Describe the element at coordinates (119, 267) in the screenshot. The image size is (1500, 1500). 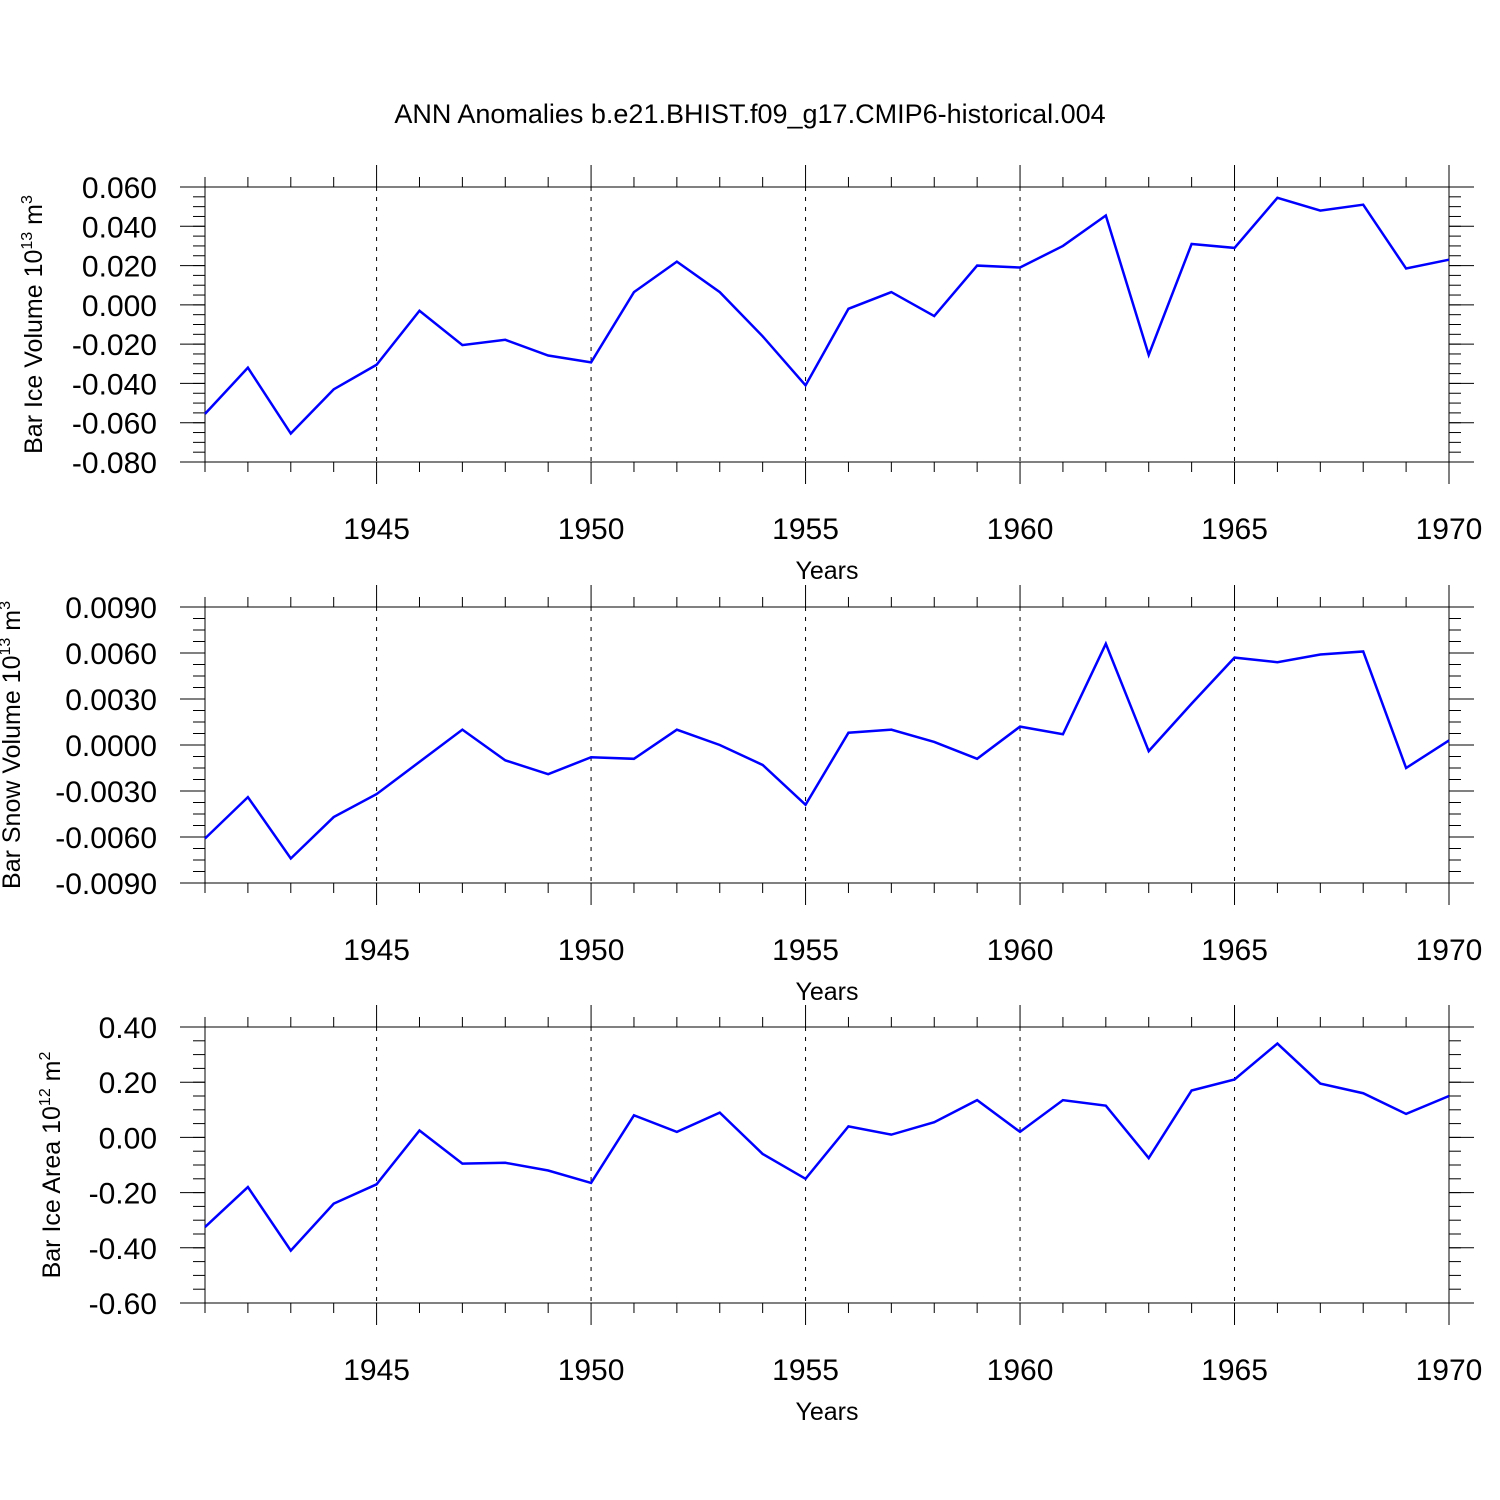
I see `y-tick-label: 0.020` at that location.